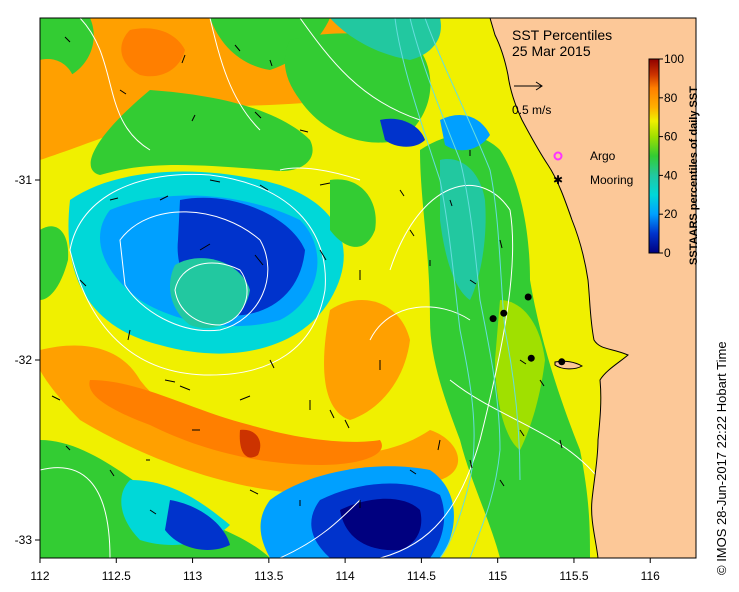 This screenshot has height=592, width=739. What do you see at coordinates (192, 576) in the screenshot?
I see `x-tick-label: 113` at bounding box center [192, 576].